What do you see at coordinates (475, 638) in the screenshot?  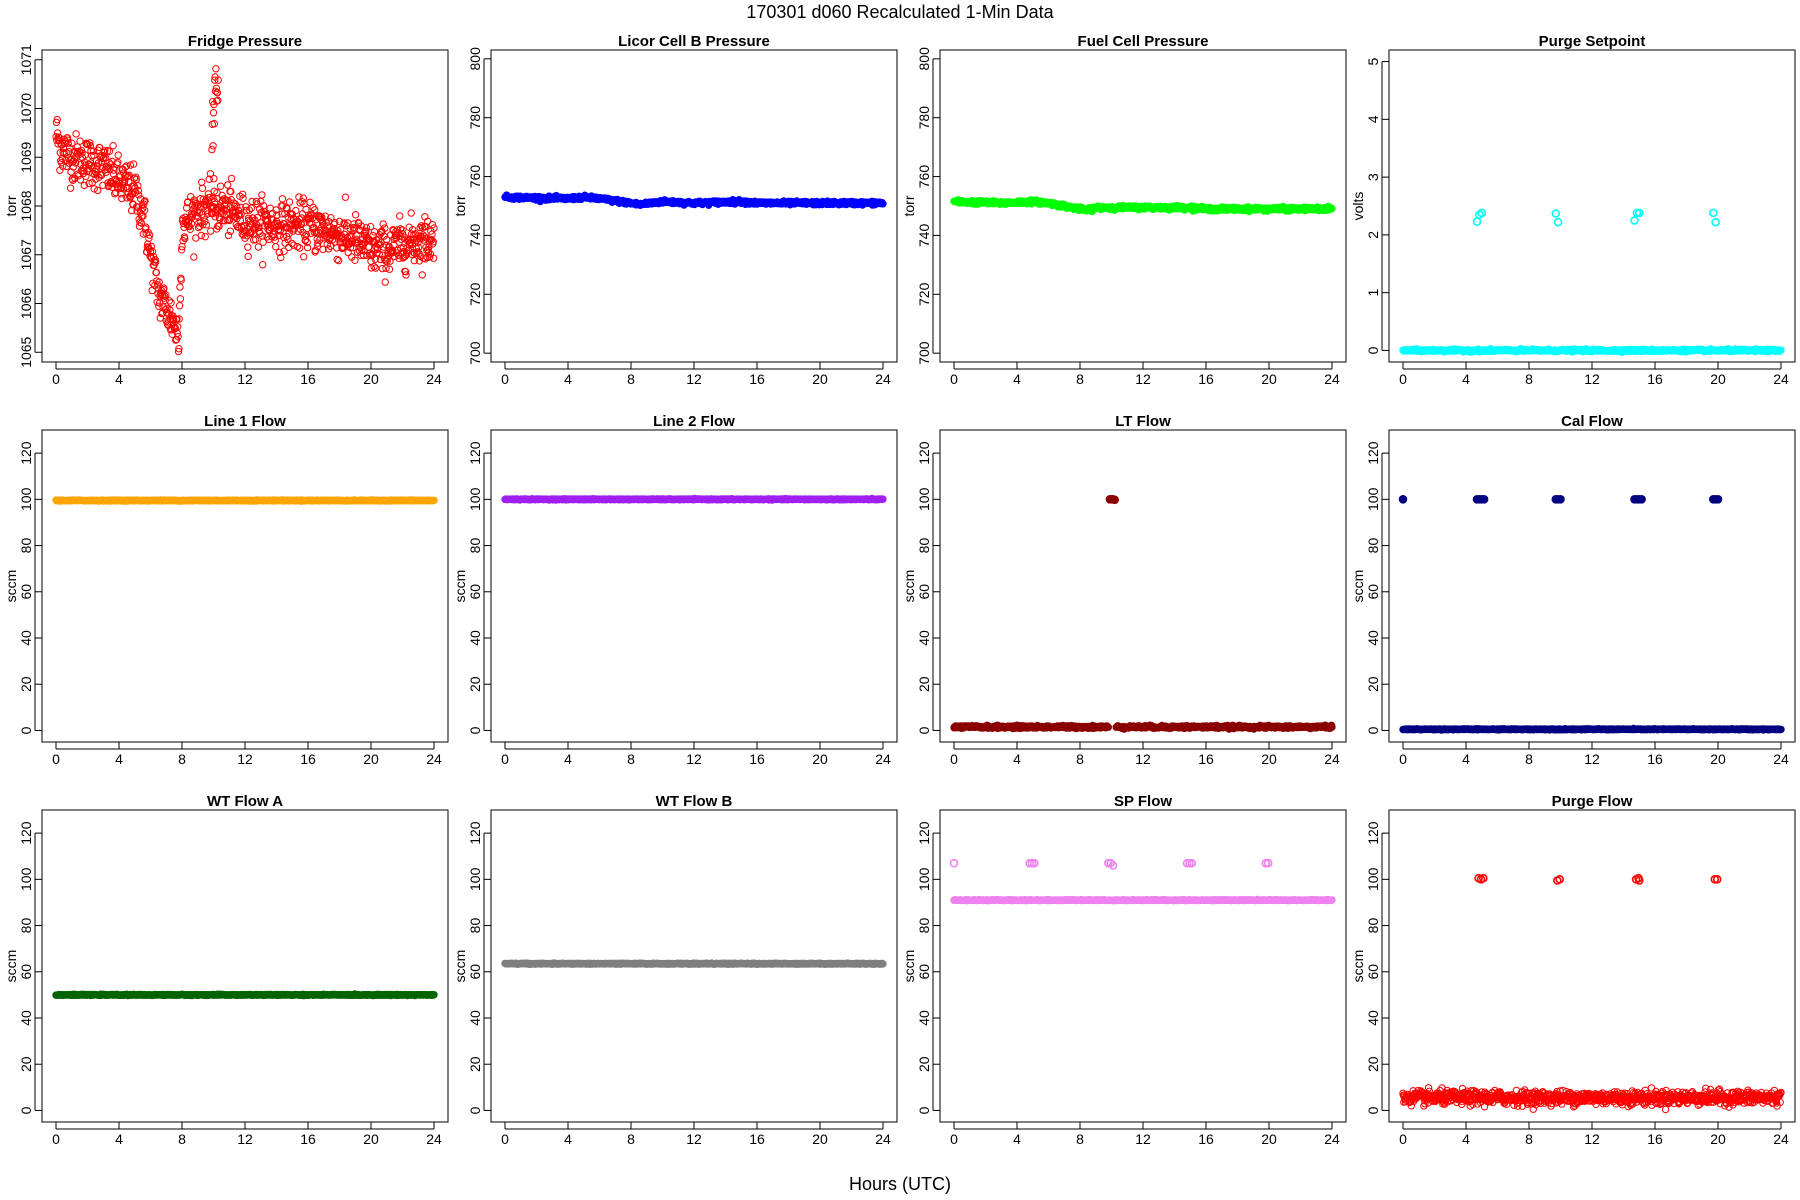 I see `y-tick-label: 40` at bounding box center [475, 638].